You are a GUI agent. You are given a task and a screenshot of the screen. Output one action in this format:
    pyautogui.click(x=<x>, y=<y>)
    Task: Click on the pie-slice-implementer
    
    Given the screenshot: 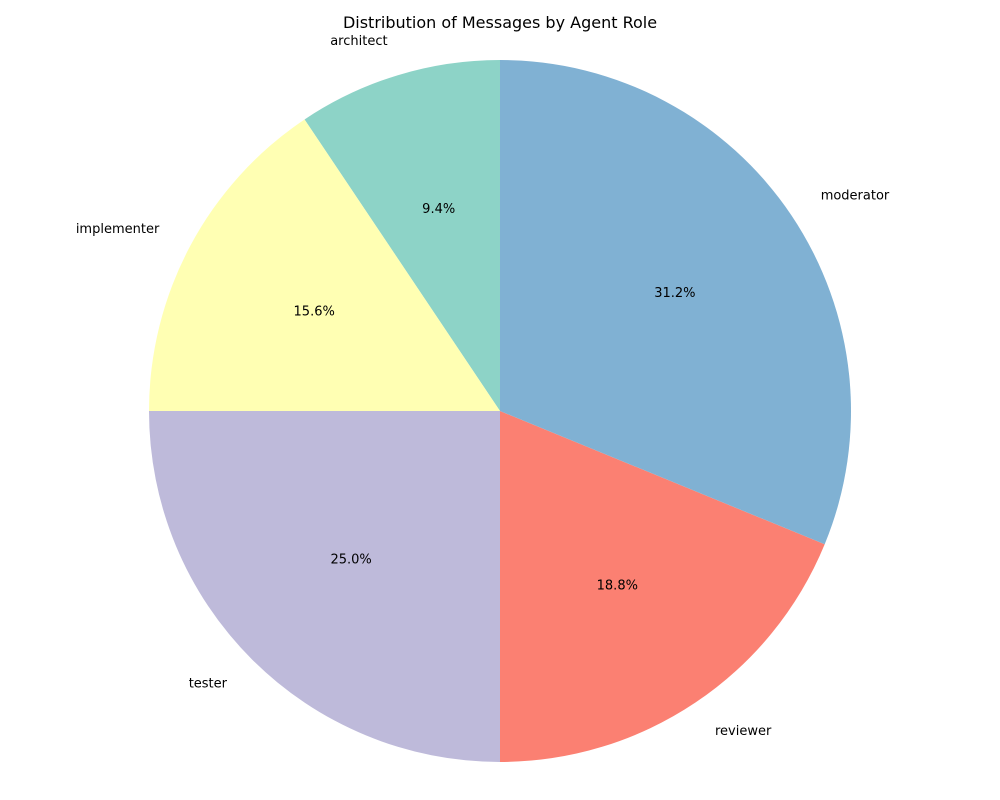 What is the action you would take?
    pyautogui.click(x=324, y=265)
    